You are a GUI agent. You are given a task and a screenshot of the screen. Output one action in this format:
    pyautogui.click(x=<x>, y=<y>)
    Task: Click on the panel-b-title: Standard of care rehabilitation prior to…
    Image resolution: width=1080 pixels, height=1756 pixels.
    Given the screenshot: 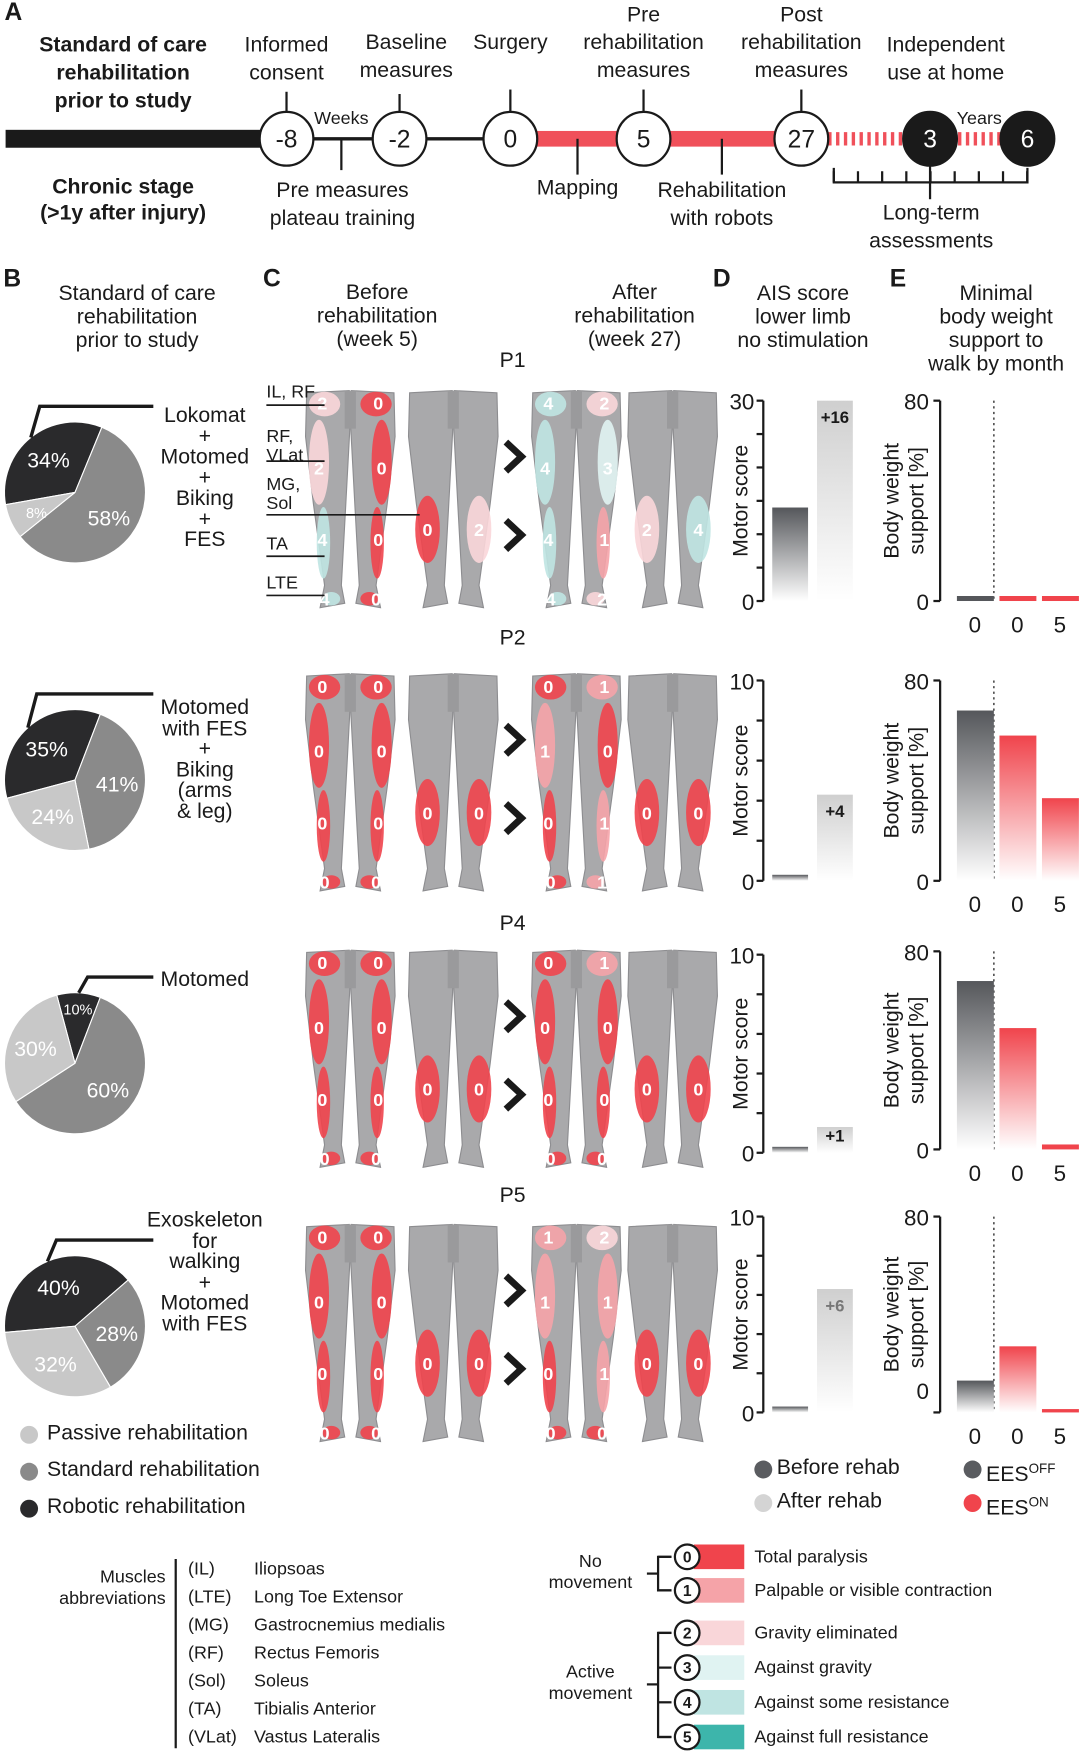 What is the action you would take?
    pyautogui.click(x=137, y=317)
    